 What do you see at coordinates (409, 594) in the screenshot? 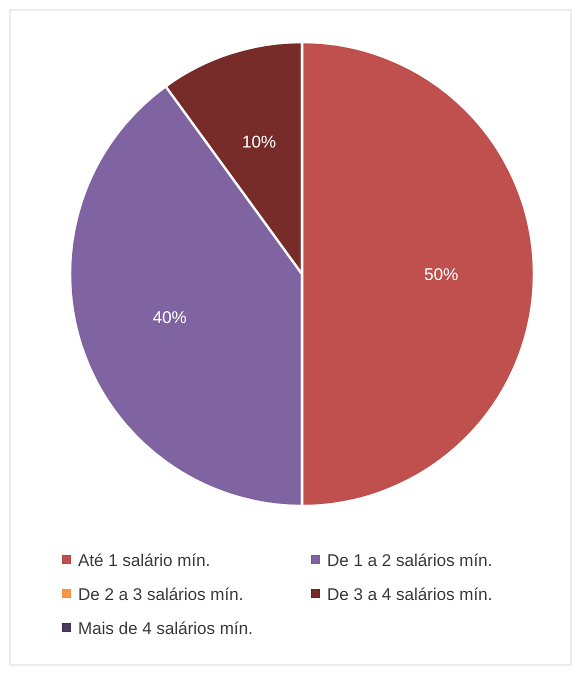
I see `legend-label: De 3 a 4 salários mín.` at bounding box center [409, 594].